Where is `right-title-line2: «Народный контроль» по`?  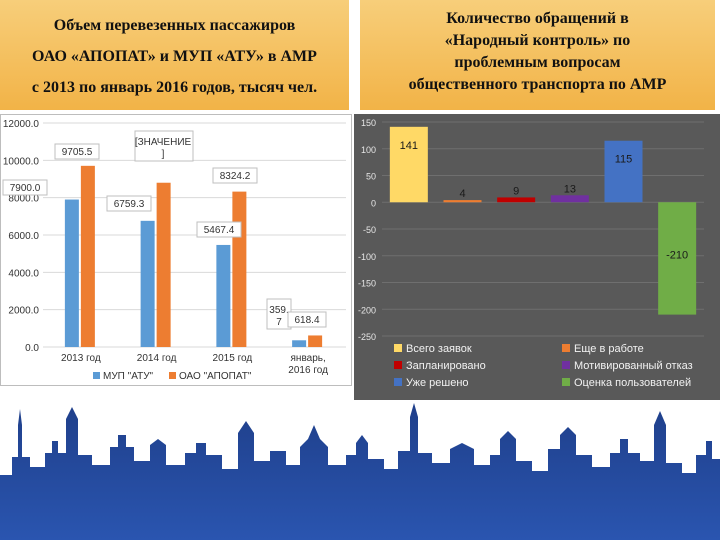
right-title-line2: «Народный контроль» по is located at coordinates (537, 40).